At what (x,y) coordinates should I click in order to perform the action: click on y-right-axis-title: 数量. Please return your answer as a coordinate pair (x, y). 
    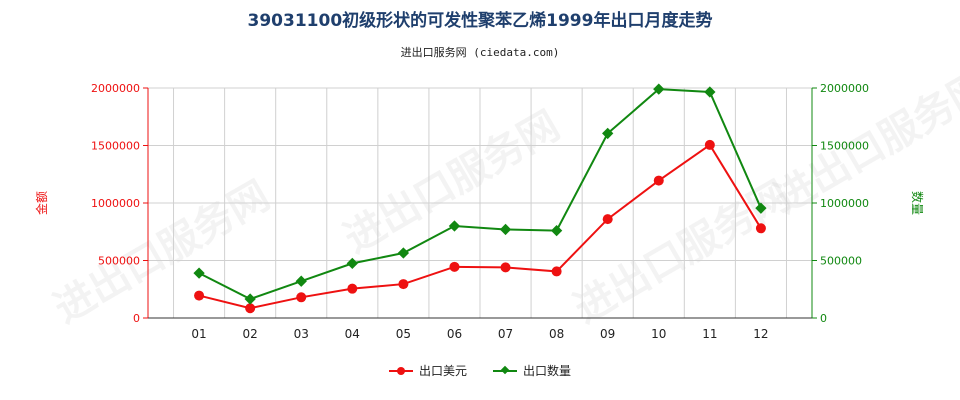
    Looking at the image, I should click on (917, 203).